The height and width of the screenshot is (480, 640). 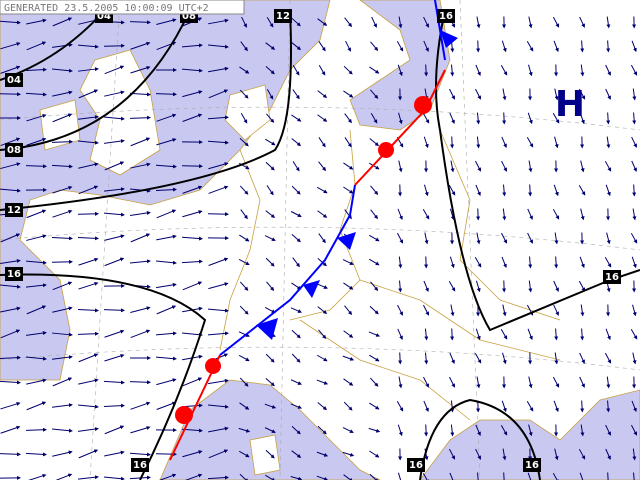 What do you see at coordinates (106, 8) in the screenshot?
I see `header-text: GENERATED 23.5.2005 10:00:09 UTC+2` at bounding box center [106, 8].